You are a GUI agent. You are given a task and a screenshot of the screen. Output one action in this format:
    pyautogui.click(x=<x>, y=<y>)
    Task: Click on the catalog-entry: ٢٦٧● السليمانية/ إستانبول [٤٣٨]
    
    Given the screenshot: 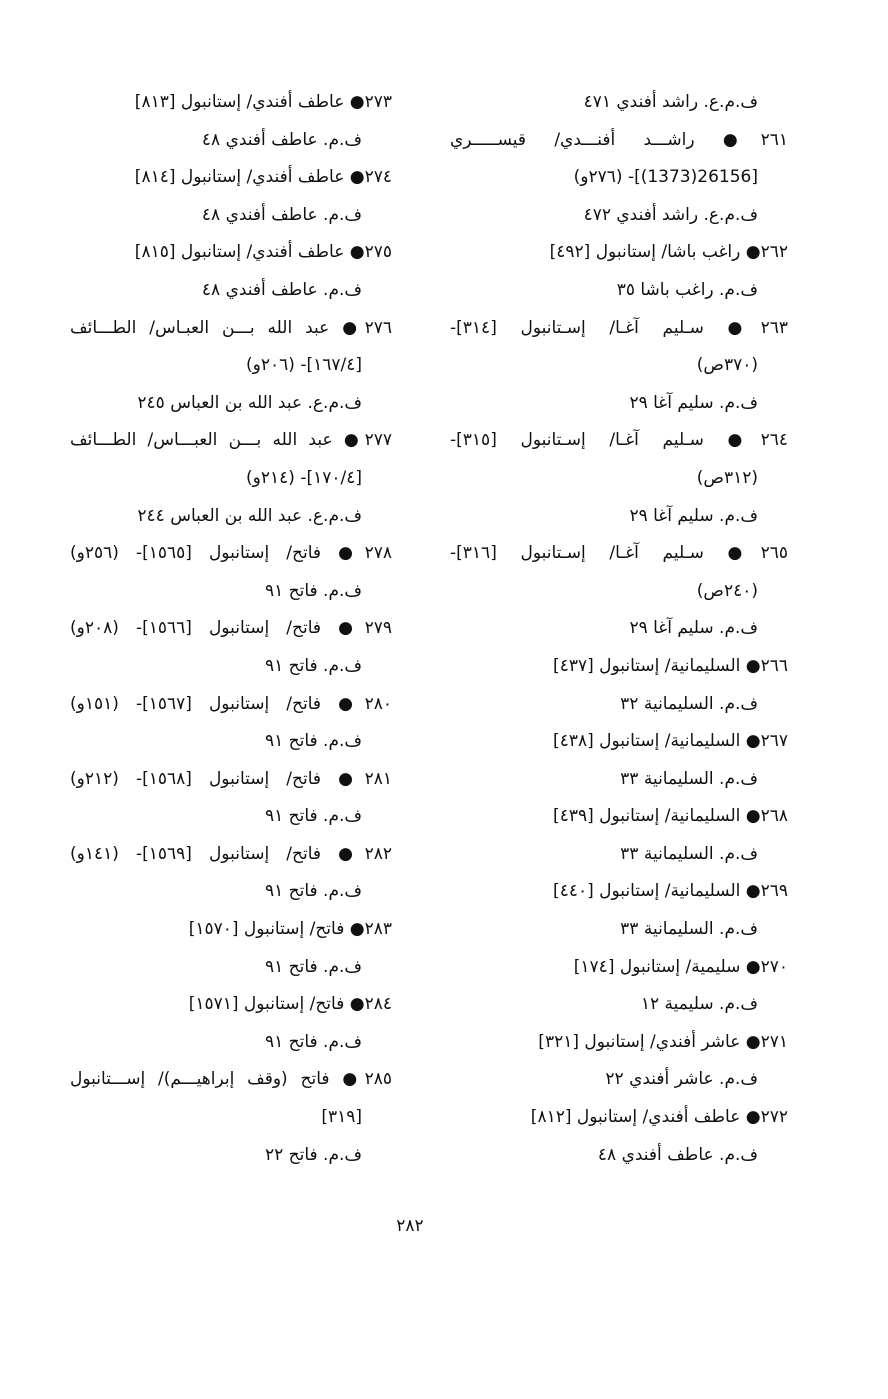 What is the action you would take?
    pyautogui.click(x=670, y=741)
    